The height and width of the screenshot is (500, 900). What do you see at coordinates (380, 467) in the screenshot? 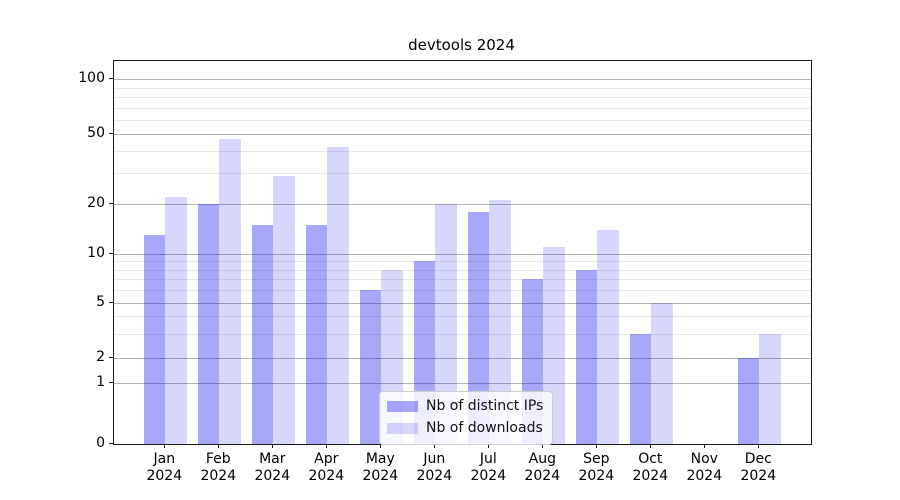
I see `x-tick-label-may: May 2024` at bounding box center [380, 467].